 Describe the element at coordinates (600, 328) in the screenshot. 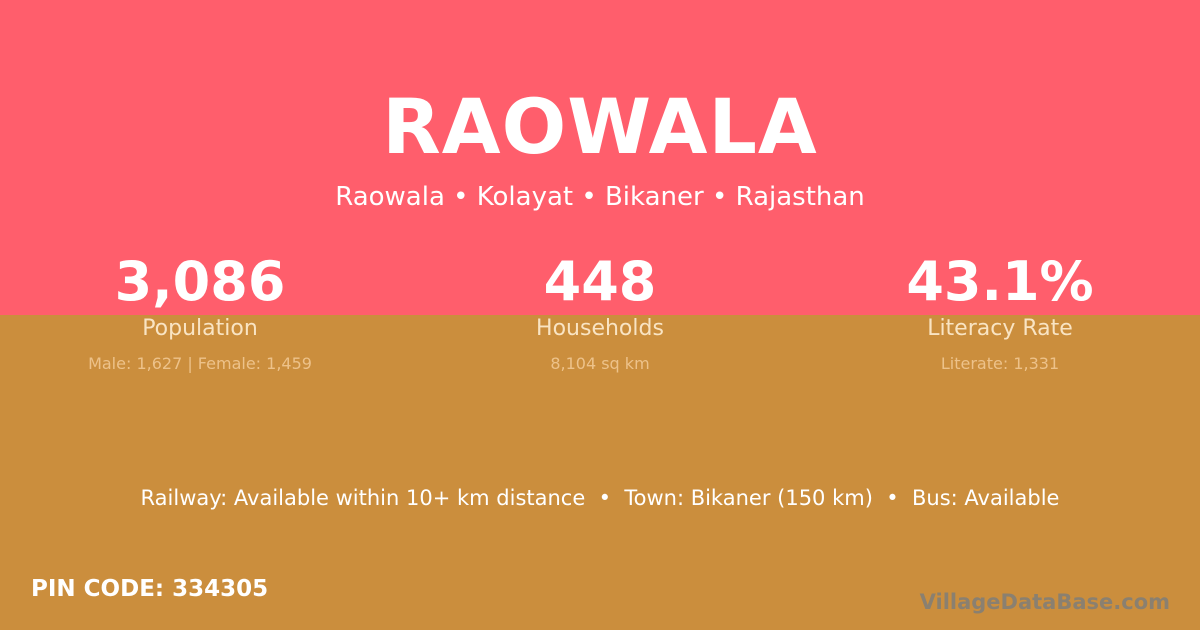

I see `households-label: Households` at that location.